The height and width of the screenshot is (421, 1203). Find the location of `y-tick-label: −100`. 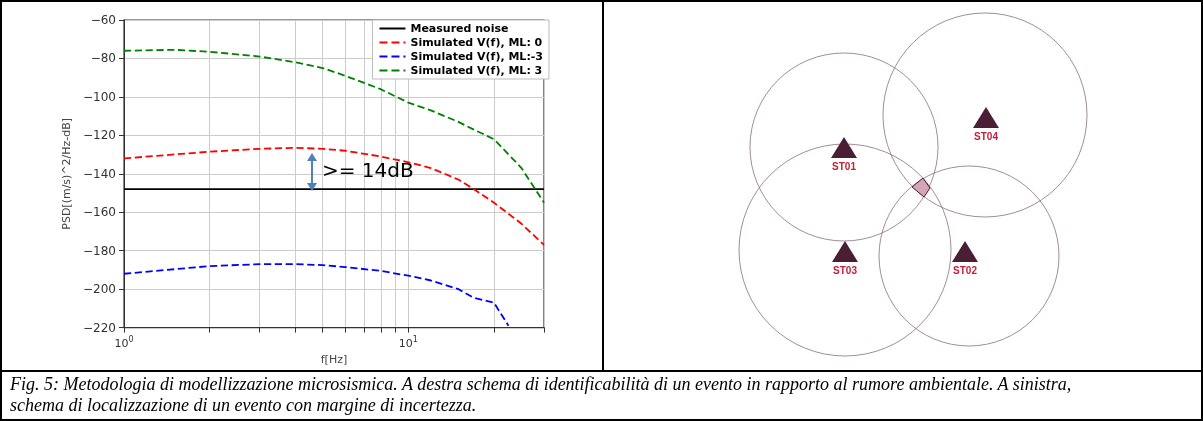

y-tick-label: −100 is located at coordinates (99, 96).